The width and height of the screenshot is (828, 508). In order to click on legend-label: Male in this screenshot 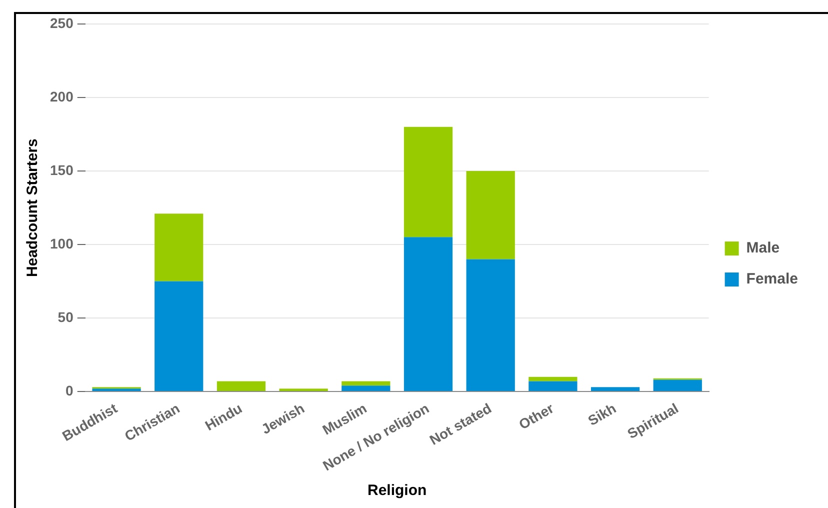, I will do `click(763, 248)`.